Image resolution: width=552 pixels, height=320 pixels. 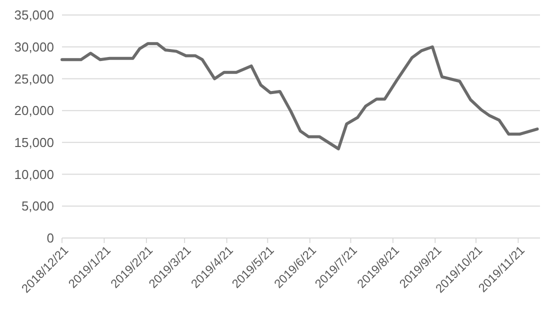 I want to click on y-tick-label: 15,000, so click(x=34, y=142).